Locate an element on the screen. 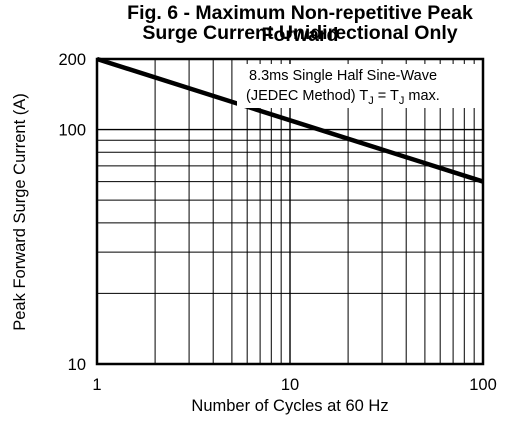 Image resolution: width=509 pixels, height=422 pixels. x-tick-labels: 1 10 100 is located at coordinates (294, 385).